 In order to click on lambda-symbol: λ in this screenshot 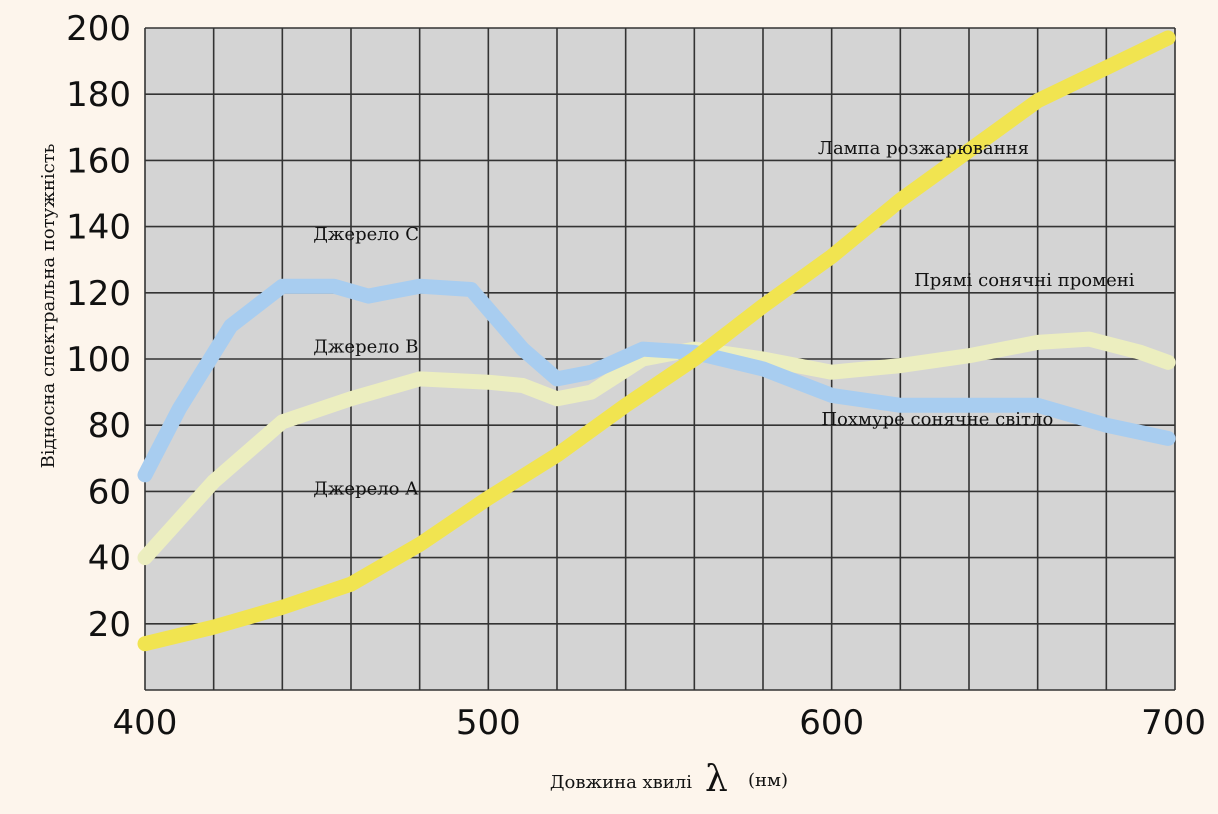, I will do `click(716, 779)`.